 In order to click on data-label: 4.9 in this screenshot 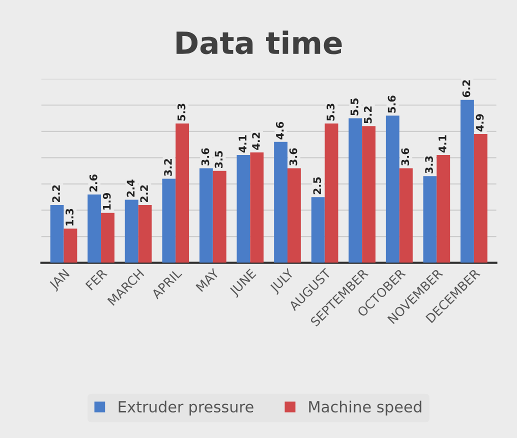, I will do `click(480, 123)`.